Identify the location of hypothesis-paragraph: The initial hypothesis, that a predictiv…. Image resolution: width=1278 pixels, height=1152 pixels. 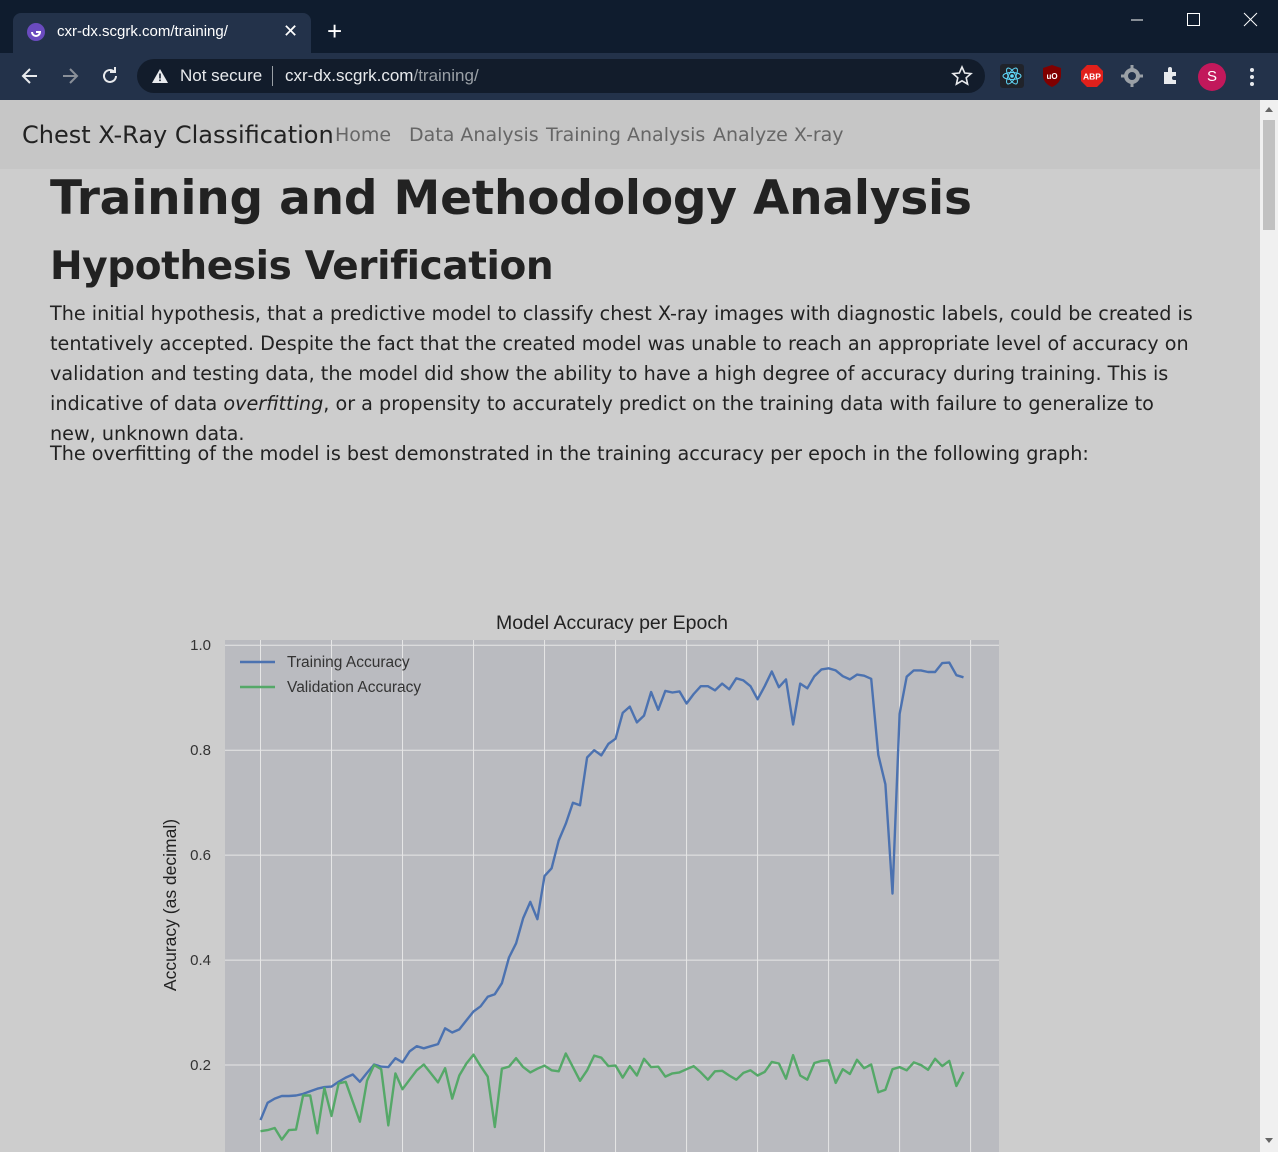
(625, 374).